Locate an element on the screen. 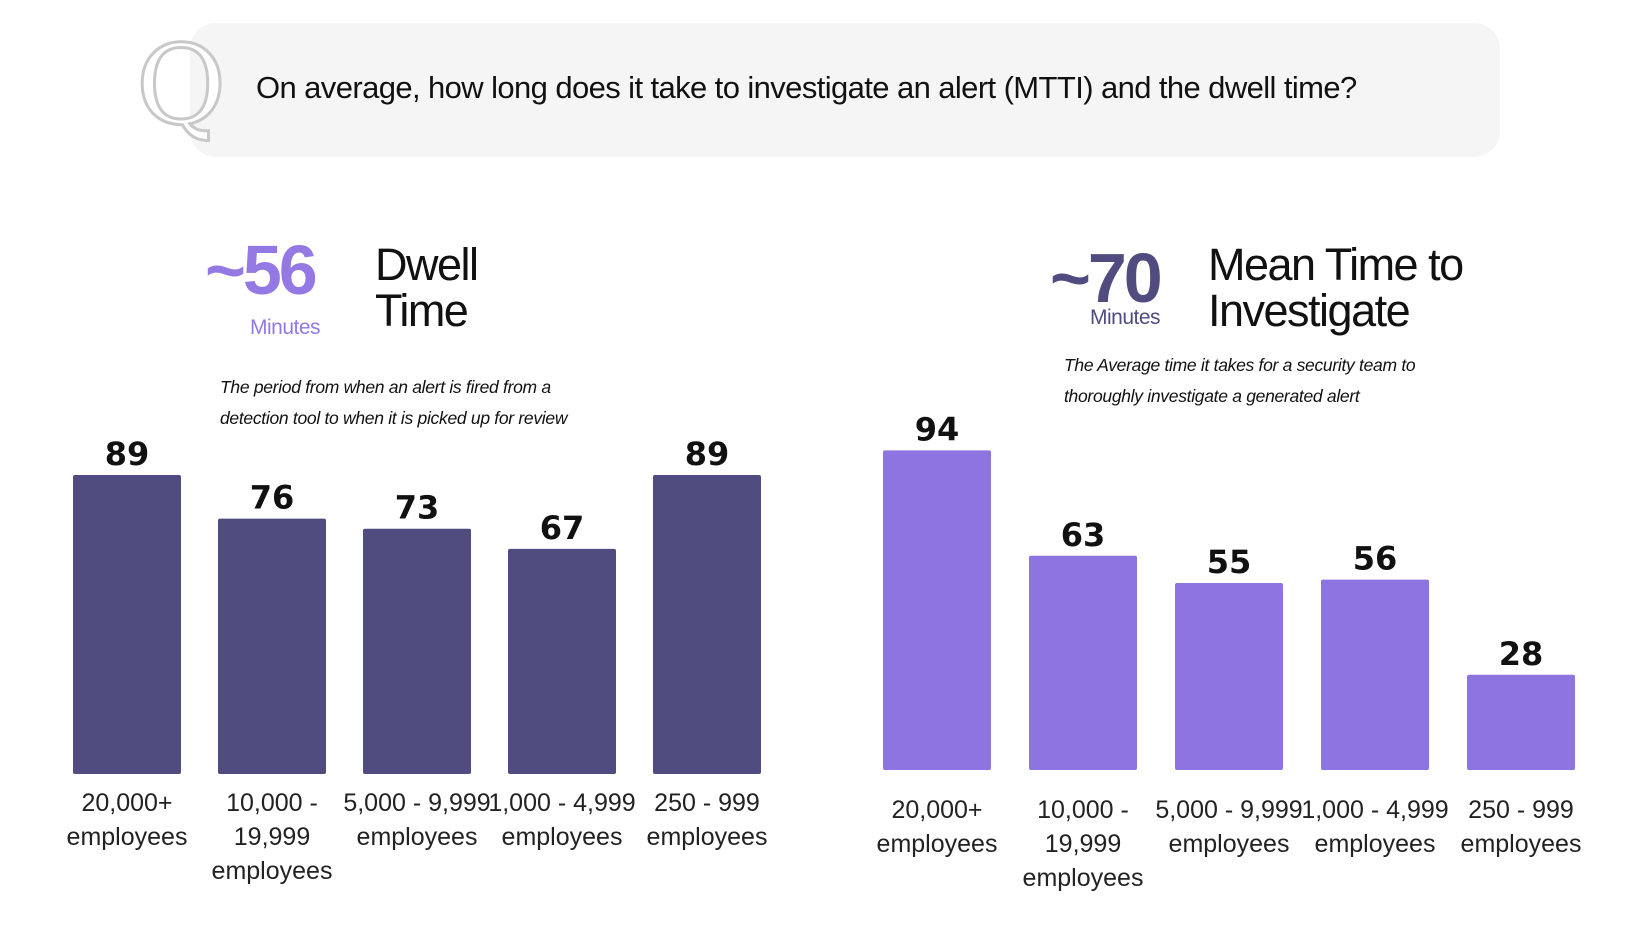 The width and height of the screenshot is (1628, 950). value-label: 67 is located at coordinates (562, 528).